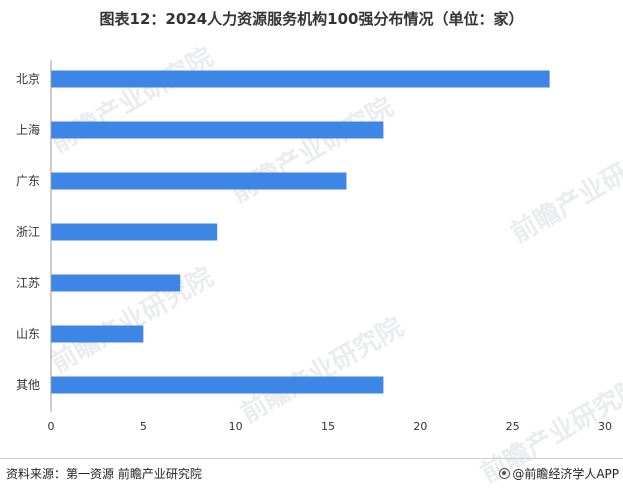 This screenshot has height=490, width=623. I want to click on x-tick-label: 20, so click(420, 426).